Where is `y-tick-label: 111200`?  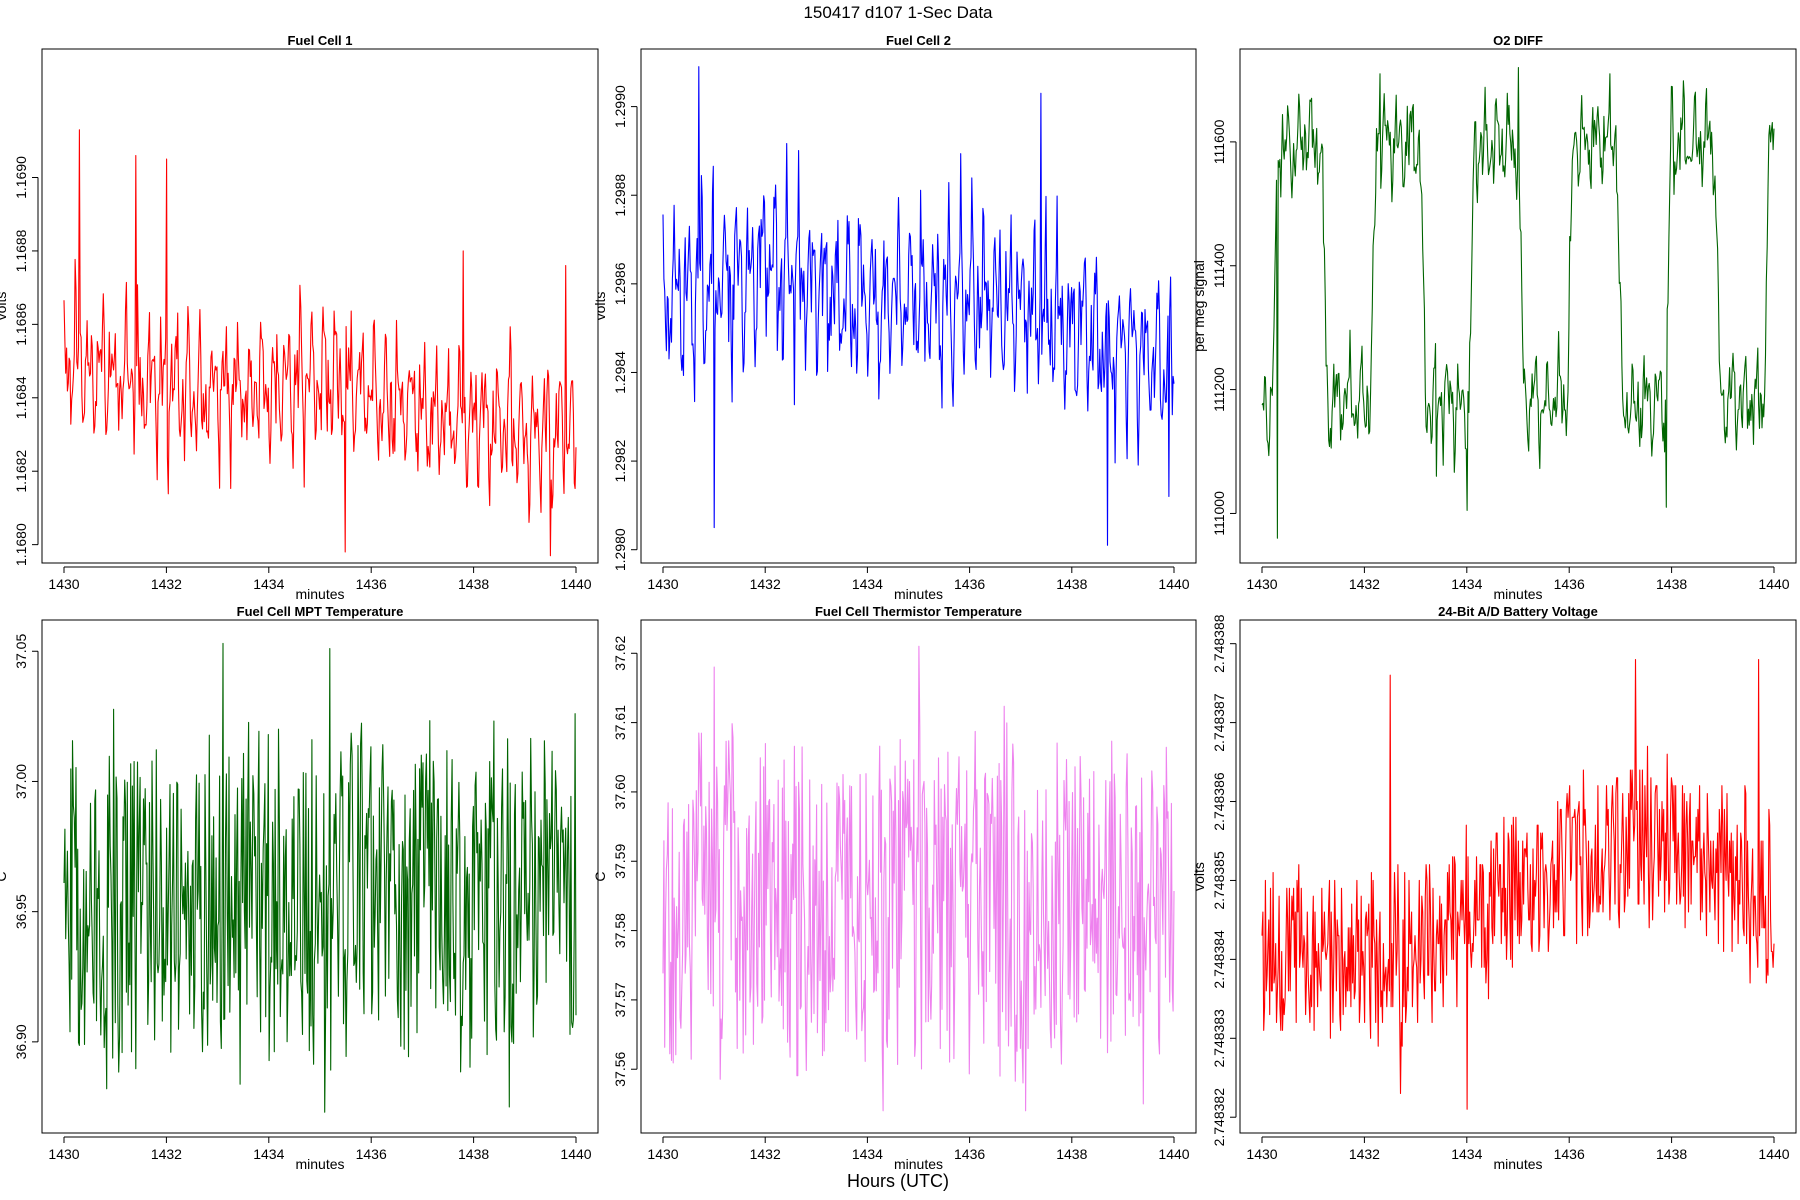 y-tick-label: 111200 is located at coordinates (1219, 389).